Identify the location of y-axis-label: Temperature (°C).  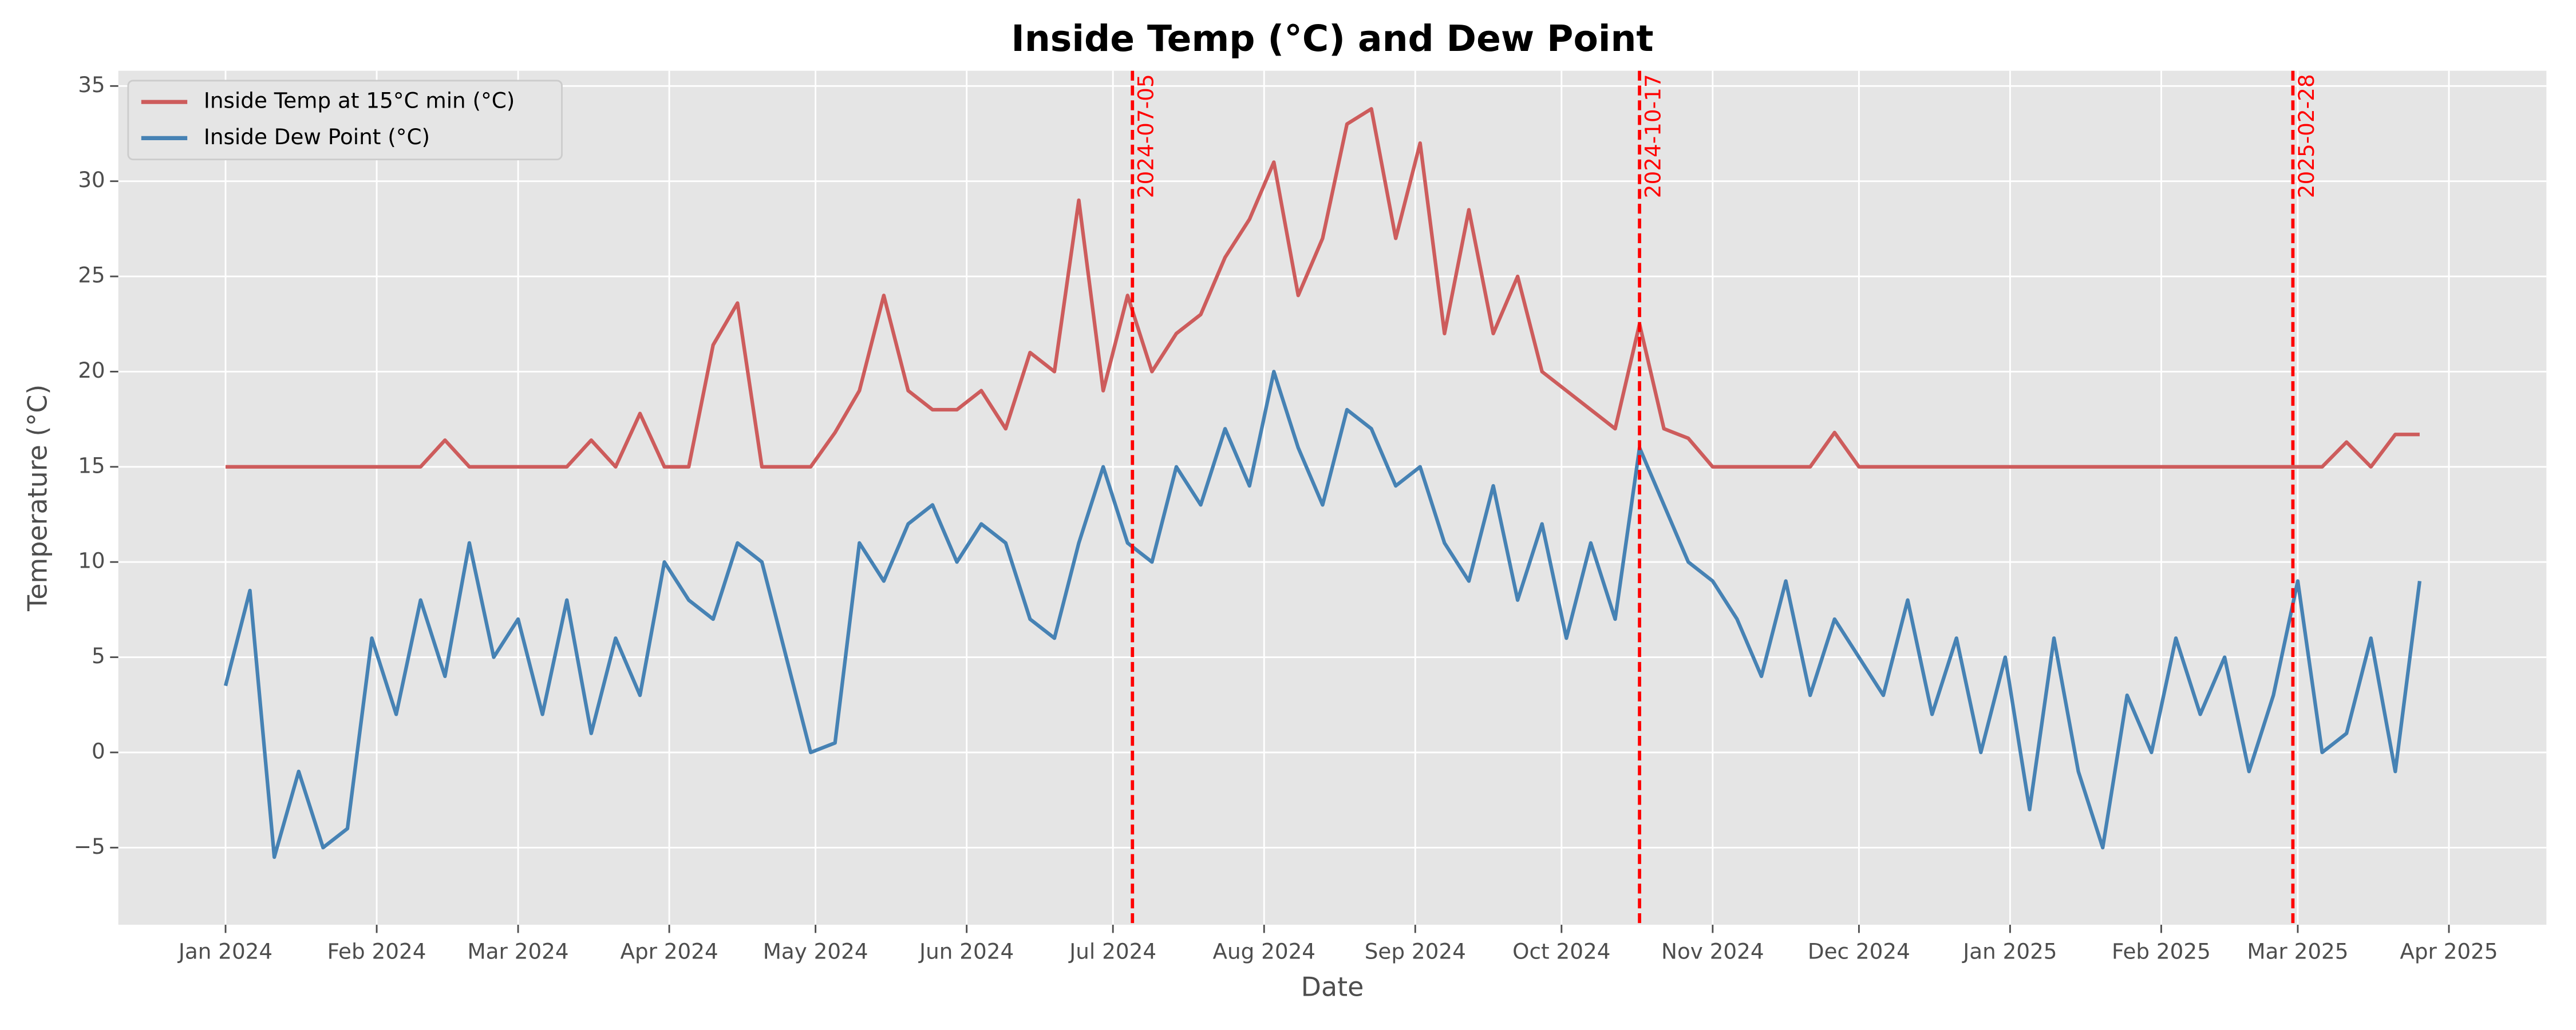
(37, 498).